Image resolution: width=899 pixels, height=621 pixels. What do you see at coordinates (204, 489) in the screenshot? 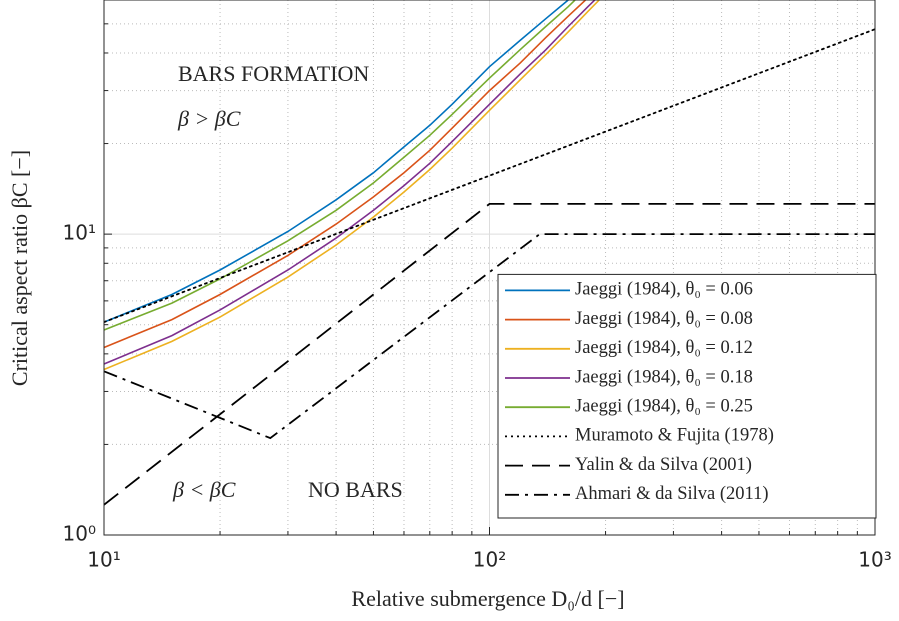
I see `annotation: β < βC` at bounding box center [204, 489].